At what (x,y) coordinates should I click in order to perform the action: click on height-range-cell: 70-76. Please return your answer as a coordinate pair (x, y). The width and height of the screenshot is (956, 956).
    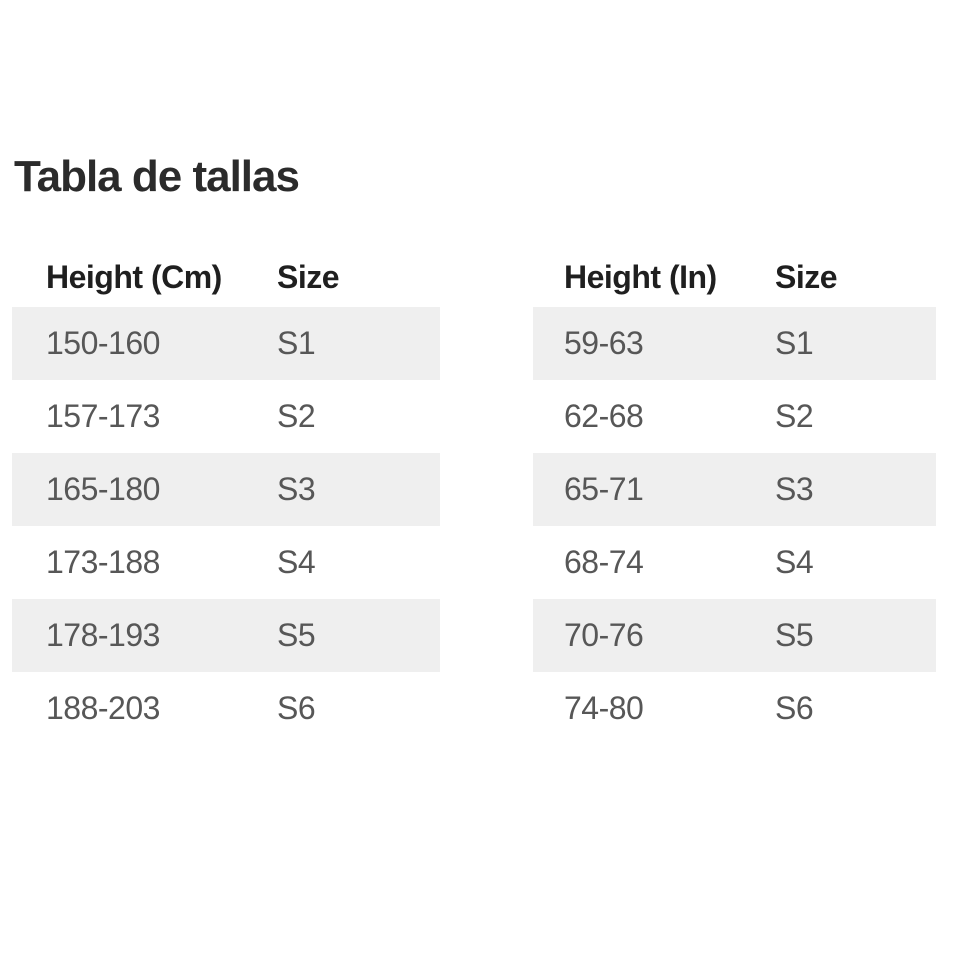
    Looking at the image, I should click on (604, 635).